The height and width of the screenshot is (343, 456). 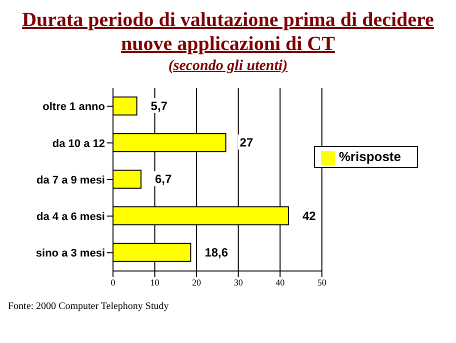 What do you see at coordinates (247, 143) in the screenshot?
I see `data-label: 27` at bounding box center [247, 143].